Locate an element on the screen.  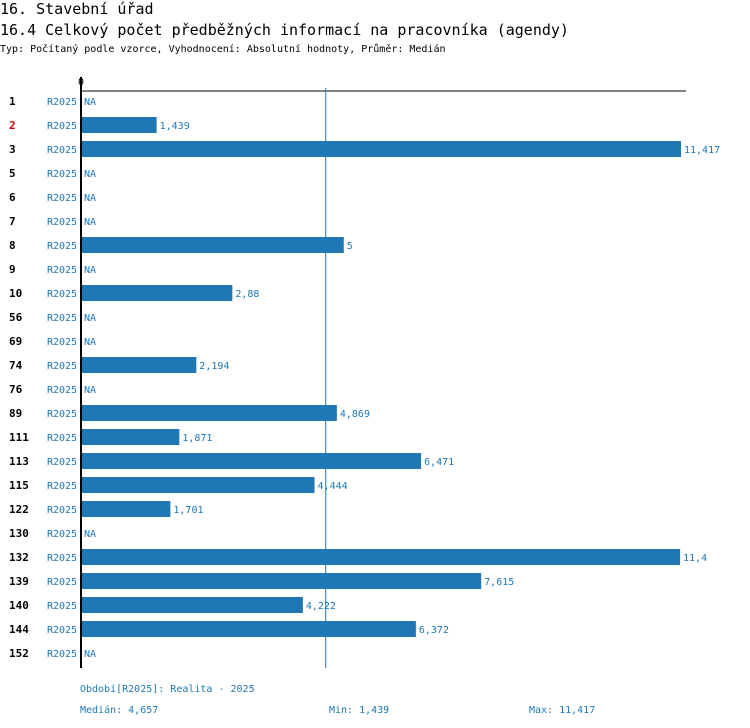
bar-value-label: 1,701 is located at coordinates (188, 510).